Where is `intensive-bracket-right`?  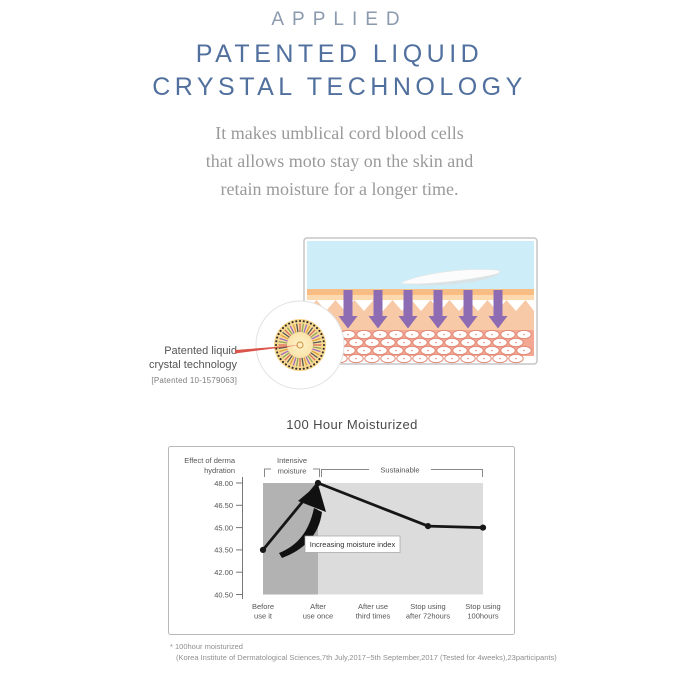 intensive-bracket-right is located at coordinates (316, 472).